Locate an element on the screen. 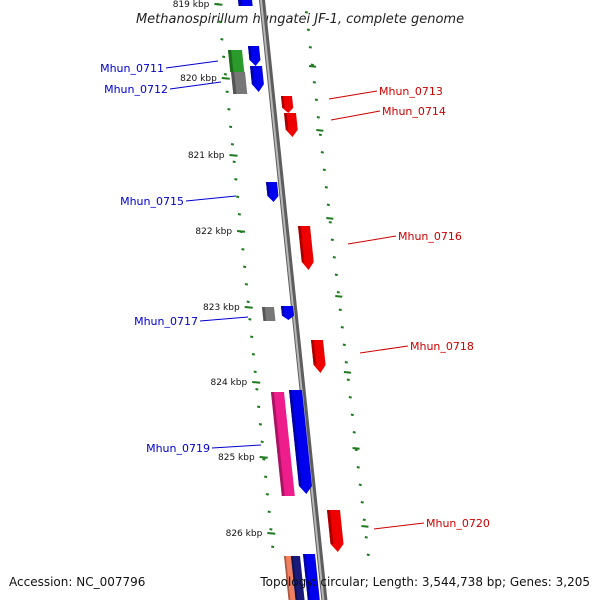 The height and width of the screenshot is (600, 600). gene-top-blue-body is located at coordinates (245, 3).